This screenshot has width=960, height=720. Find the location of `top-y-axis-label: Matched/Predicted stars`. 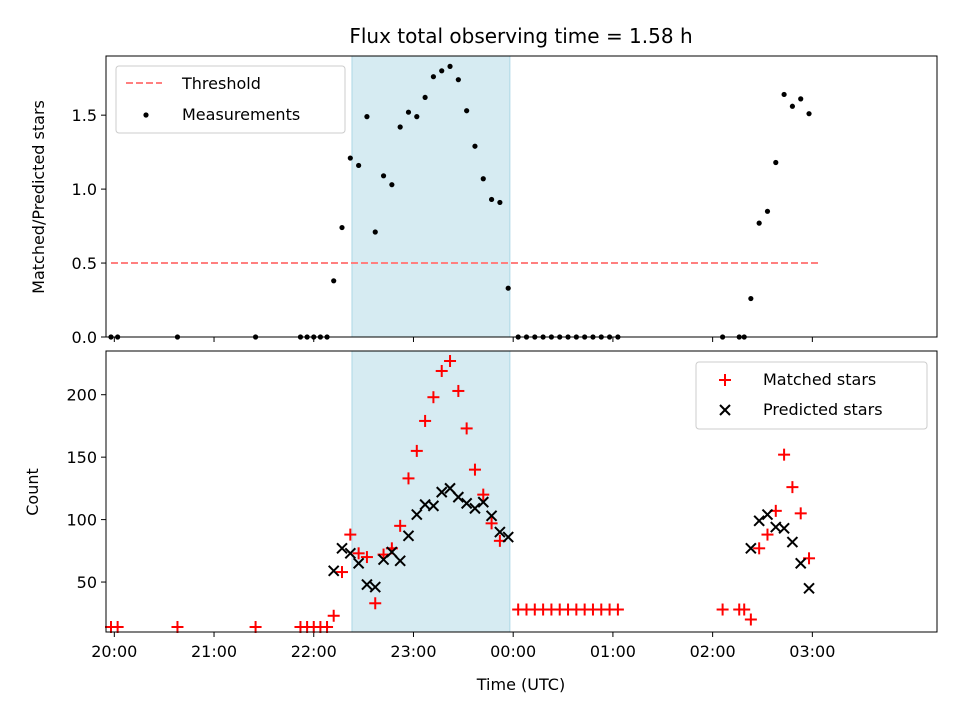

top-y-axis-label: Matched/Predicted stars is located at coordinates (38, 197).